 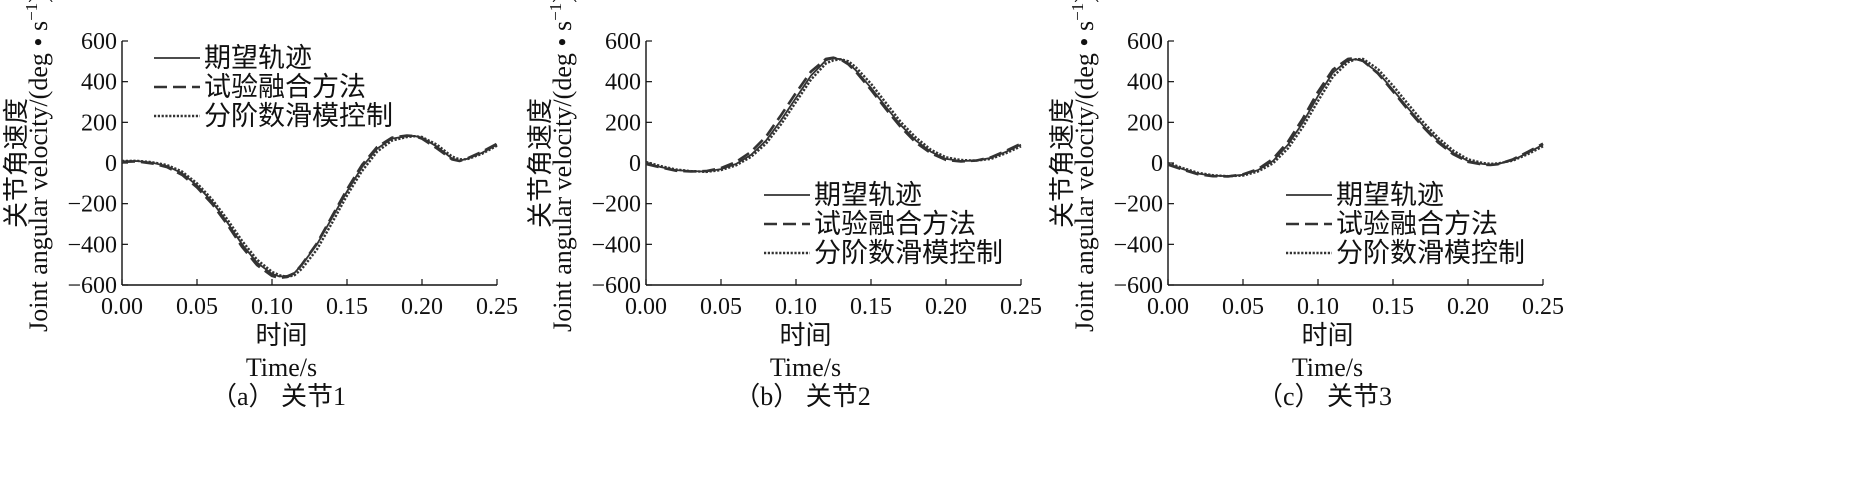 What do you see at coordinates (278, 396) in the screenshot?
I see `figure-caption: （a） 关节1` at bounding box center [278, 396].